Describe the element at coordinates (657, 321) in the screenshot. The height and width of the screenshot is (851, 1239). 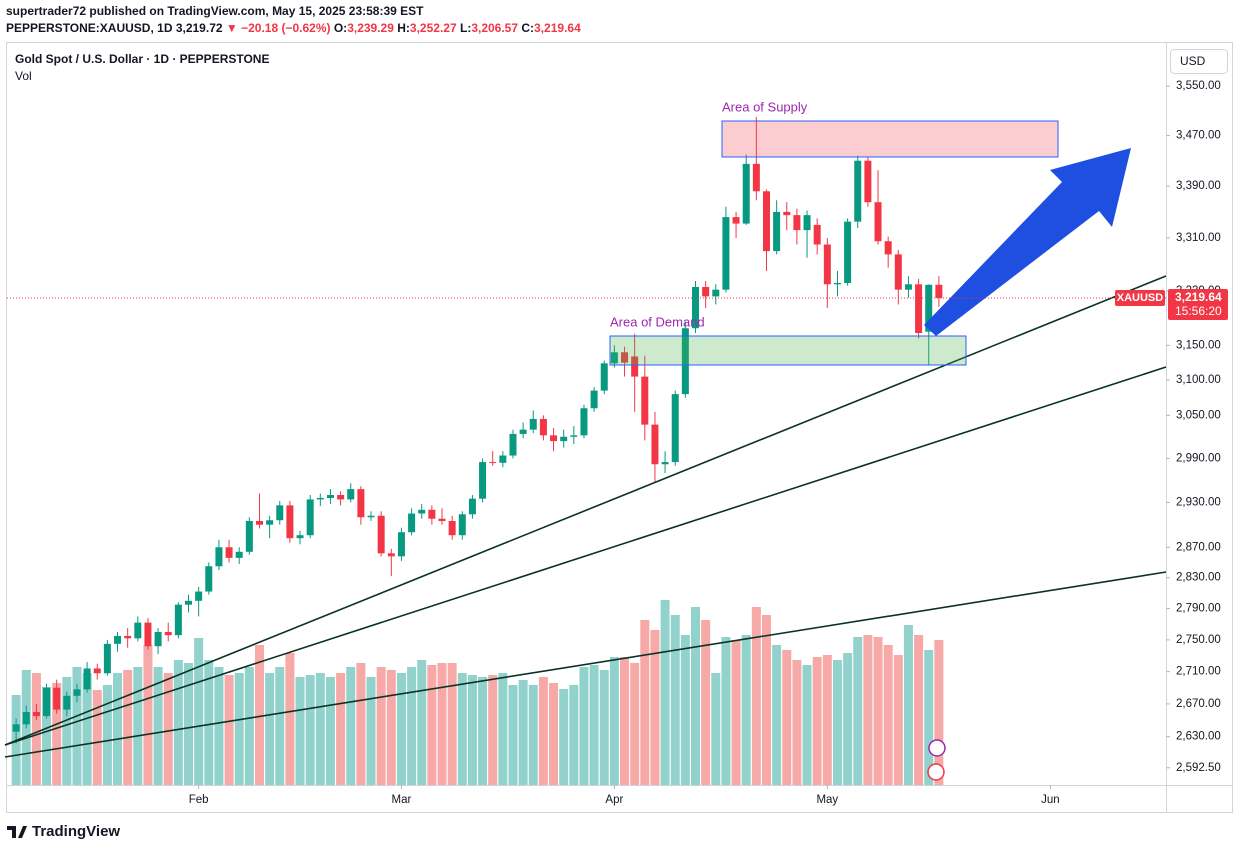
I see `demand-label: Area of Demand` at that location.